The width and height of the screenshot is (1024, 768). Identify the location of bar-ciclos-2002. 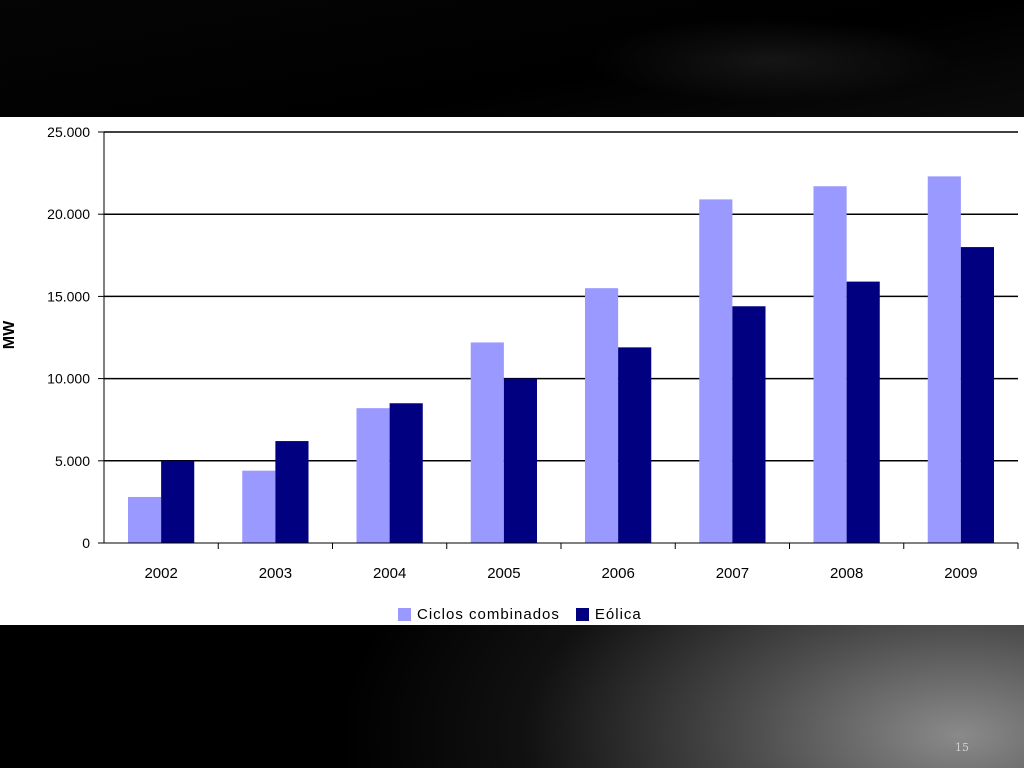
(144, 519).